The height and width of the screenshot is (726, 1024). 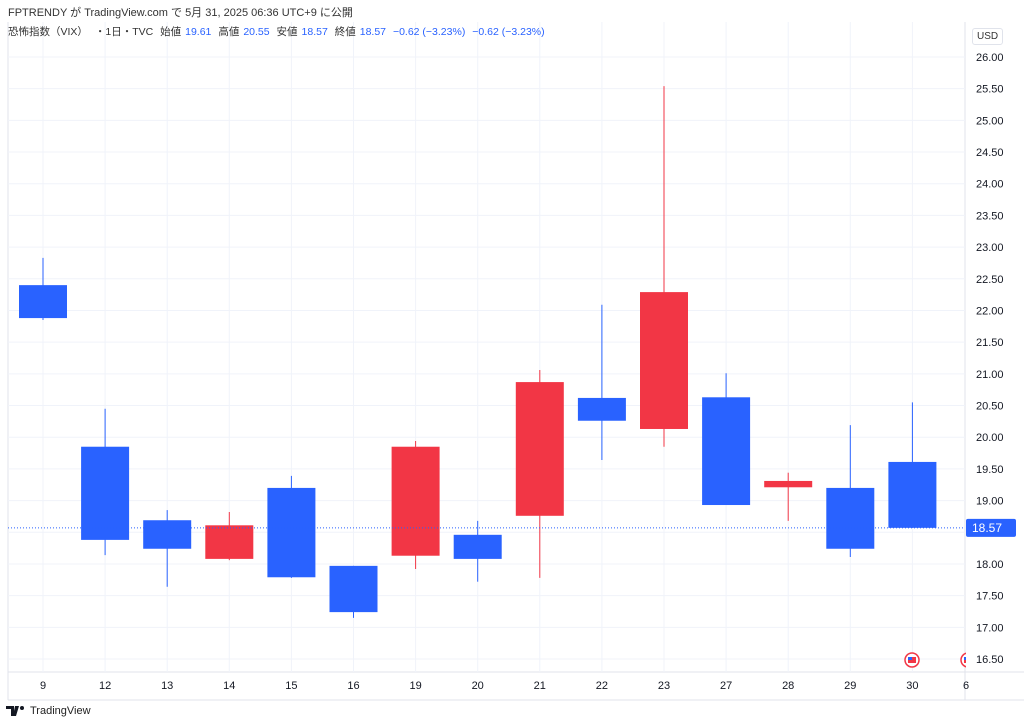 What do you see at coordinates (478, 686) in the screenshot?
I see `x-tick-label: 20` at bounding box center [478, 686].